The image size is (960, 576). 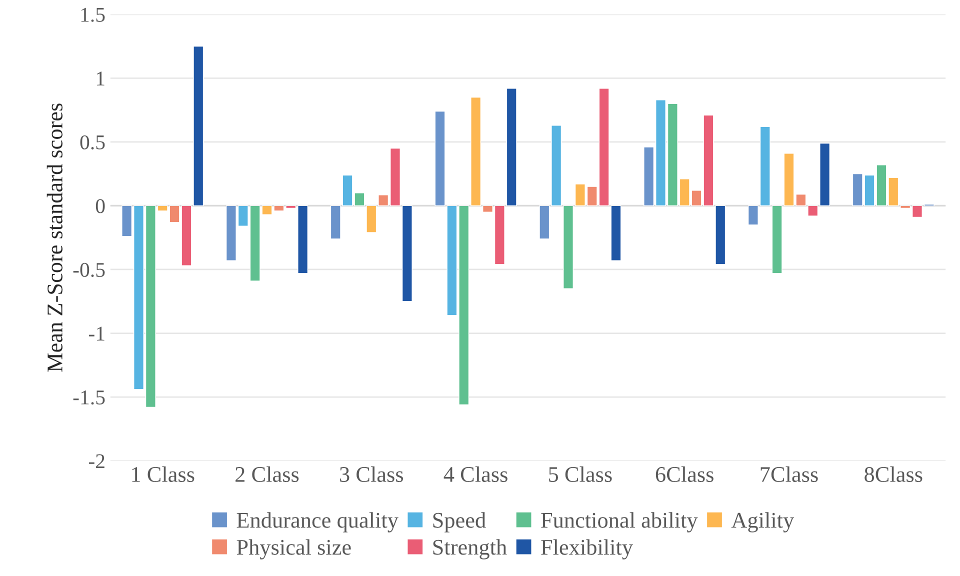 I want to click on x-tick-label: 3 Class, so click(x=372, y=474).